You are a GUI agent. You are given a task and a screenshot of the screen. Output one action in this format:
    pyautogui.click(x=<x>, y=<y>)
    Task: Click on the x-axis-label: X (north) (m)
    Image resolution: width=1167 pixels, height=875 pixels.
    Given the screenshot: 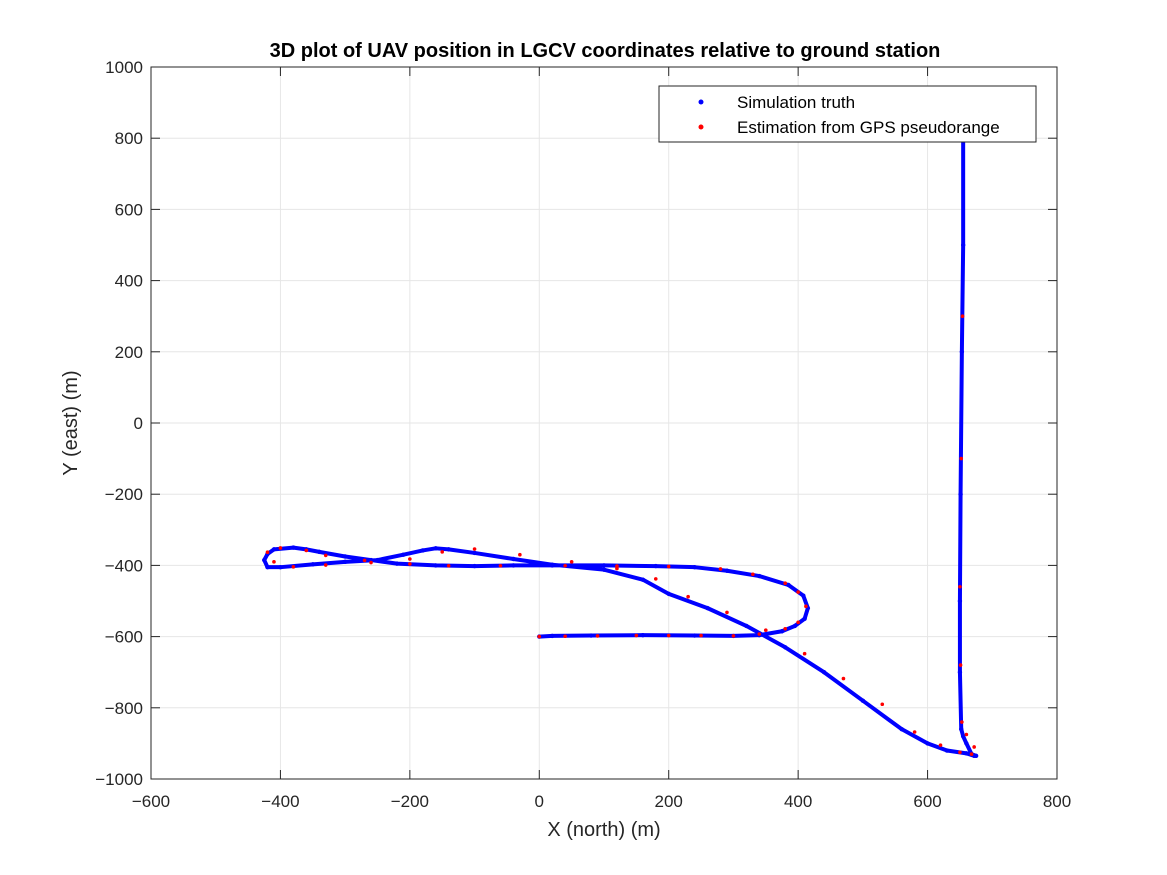 What is the action you would take?
    pyautogui.click(x=603, y=830)
    